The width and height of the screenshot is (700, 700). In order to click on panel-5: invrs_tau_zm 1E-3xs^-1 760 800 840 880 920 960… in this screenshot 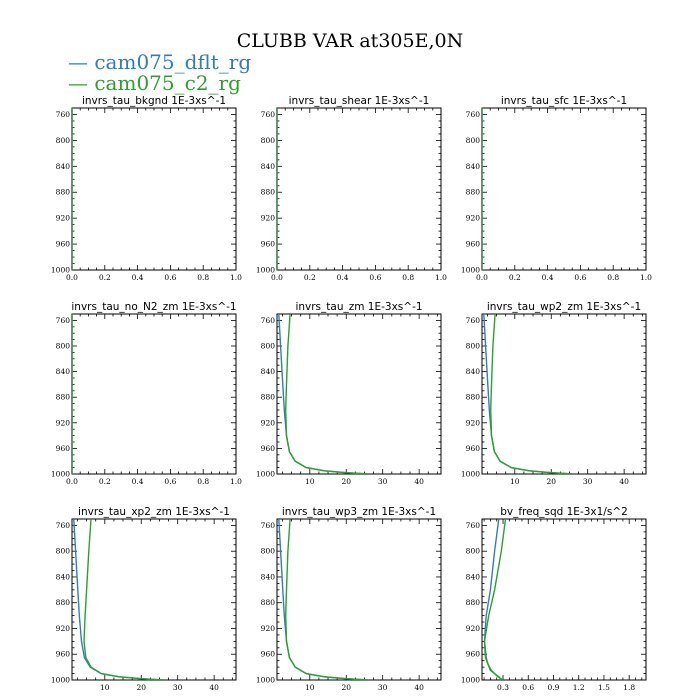, I will do `click(349, 393)`.